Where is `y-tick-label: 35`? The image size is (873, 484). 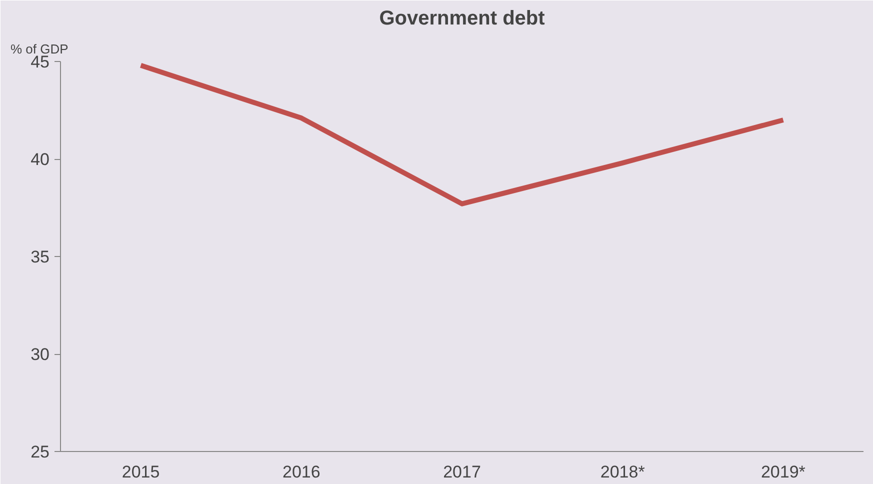
y-tick-label: 35 is located at coordinates (40, 257).